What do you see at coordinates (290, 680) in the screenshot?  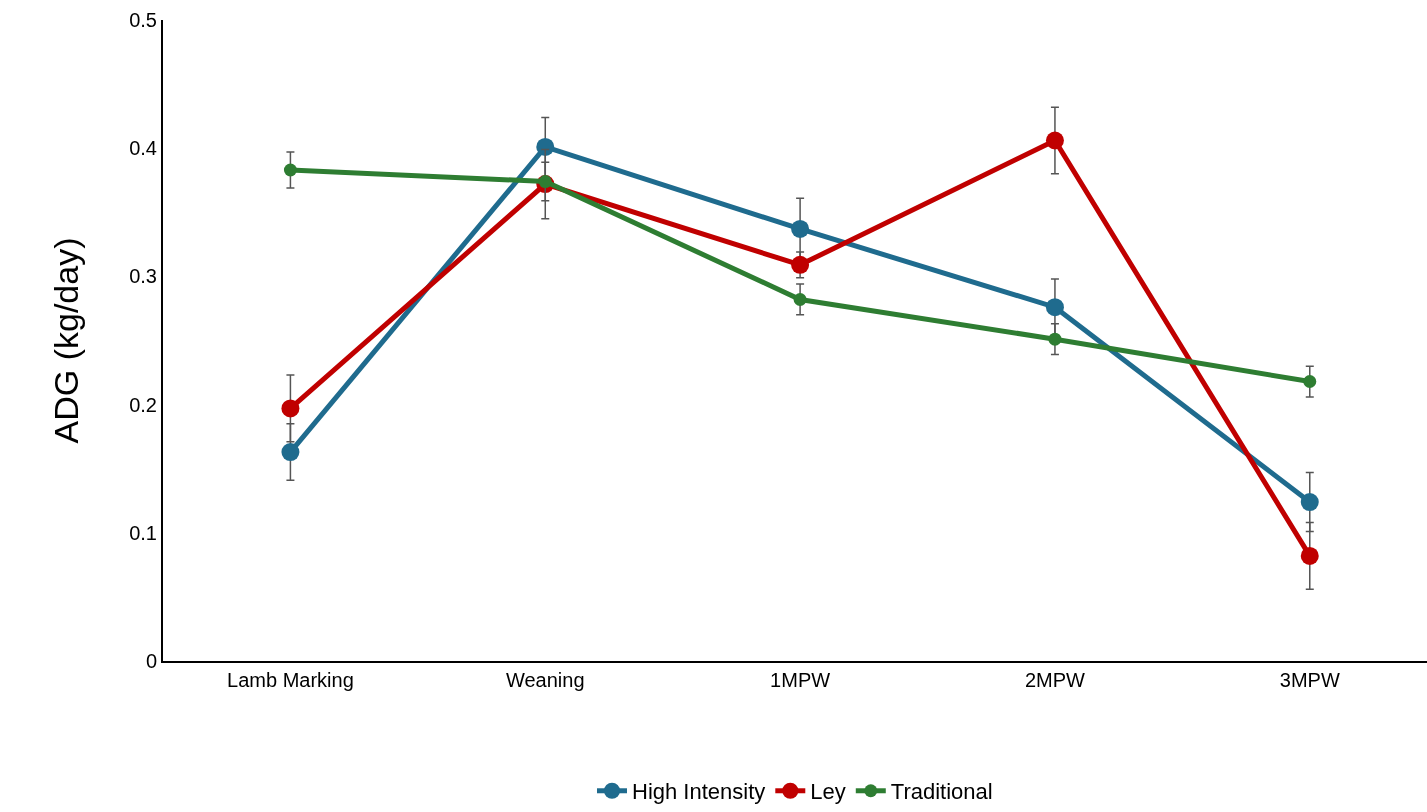 I see `x-tick-label: Lamb Marking` at bounding box center [290, 680].